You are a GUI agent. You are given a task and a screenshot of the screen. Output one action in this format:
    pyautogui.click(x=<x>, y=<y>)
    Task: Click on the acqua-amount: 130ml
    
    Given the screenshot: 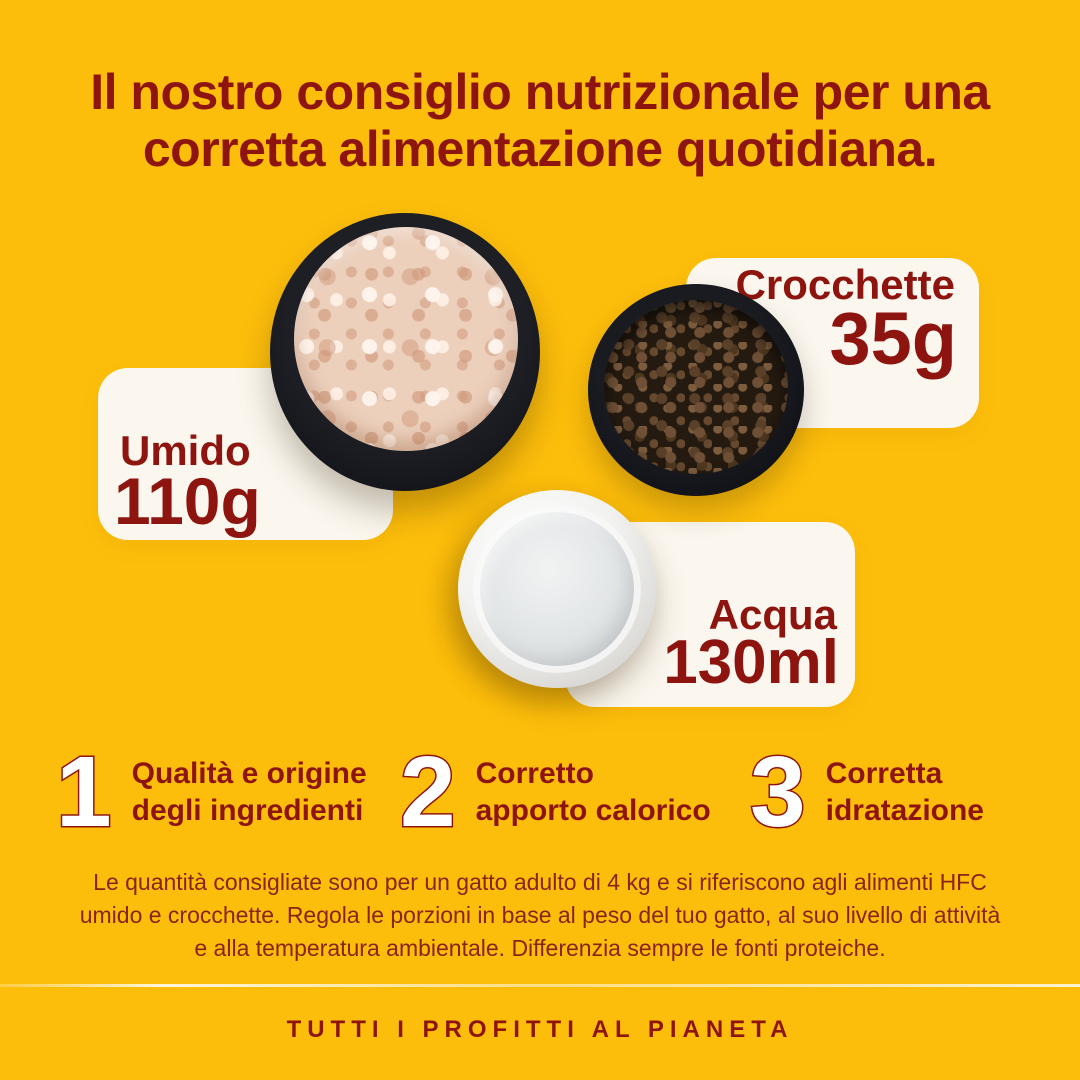 What is the action you would take?
    pyautogui.click(x=751, y=662)
    